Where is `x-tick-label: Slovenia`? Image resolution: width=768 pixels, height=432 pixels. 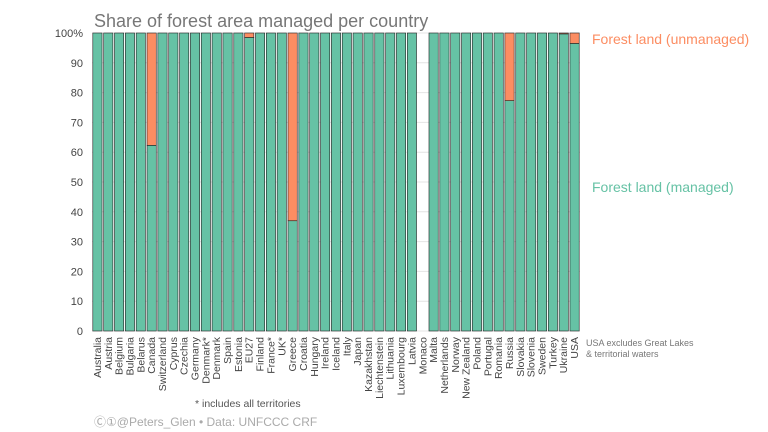 x-tick-label: Slovenia is located at coordinates (532, 357).